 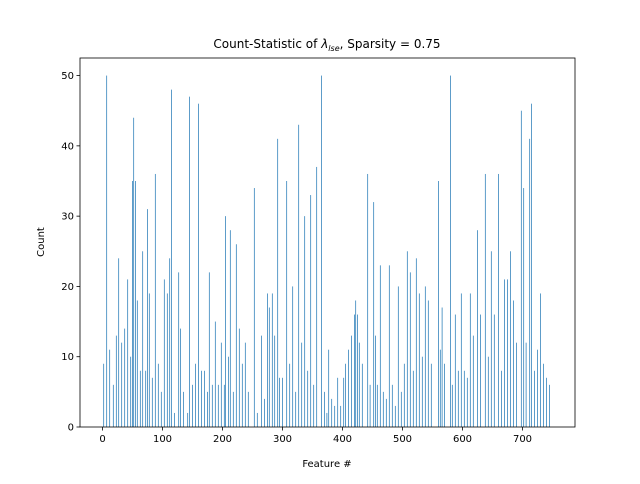 I want to click on chart-title: Count-Statistic of λlse, Sparsity = 0.75, so click(x=326, y=45).